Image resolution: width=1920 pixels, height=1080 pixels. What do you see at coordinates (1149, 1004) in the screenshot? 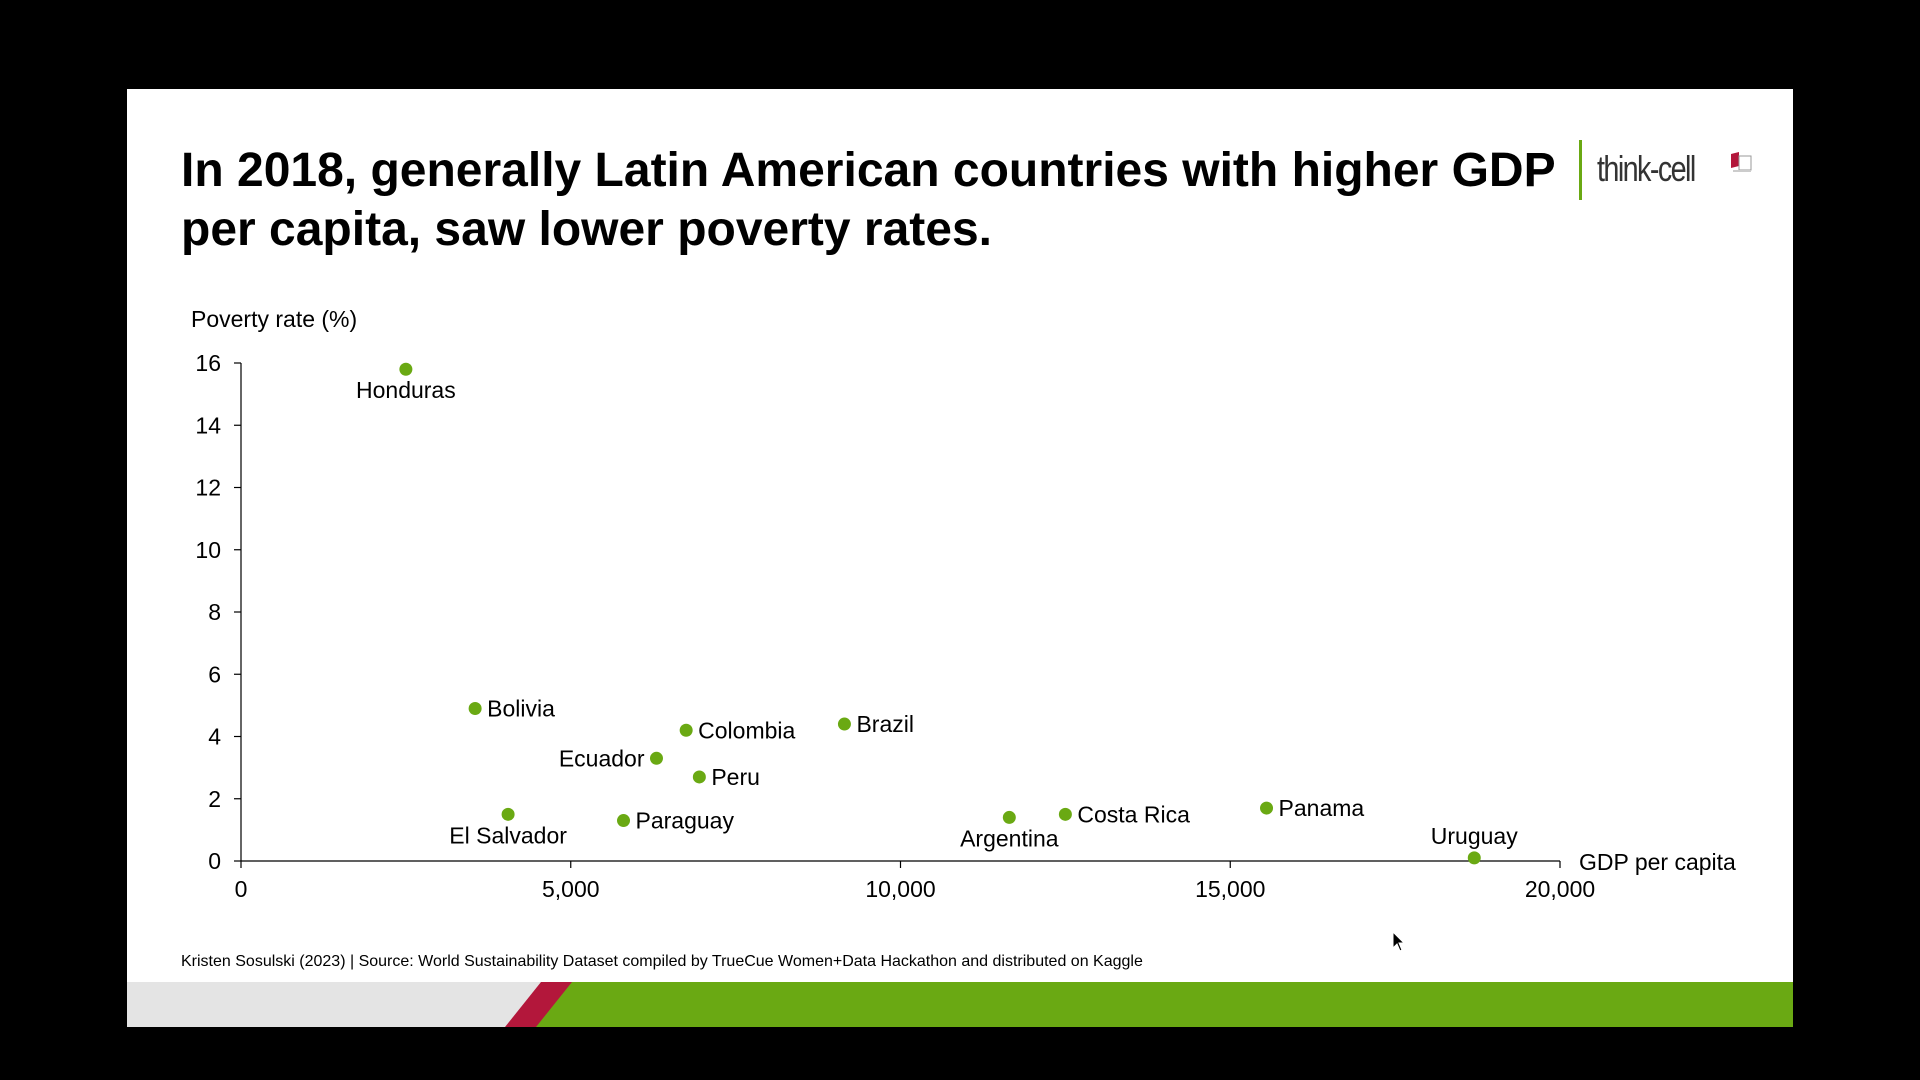
I see `footer-accent` at bounding box center [1149, 1004].